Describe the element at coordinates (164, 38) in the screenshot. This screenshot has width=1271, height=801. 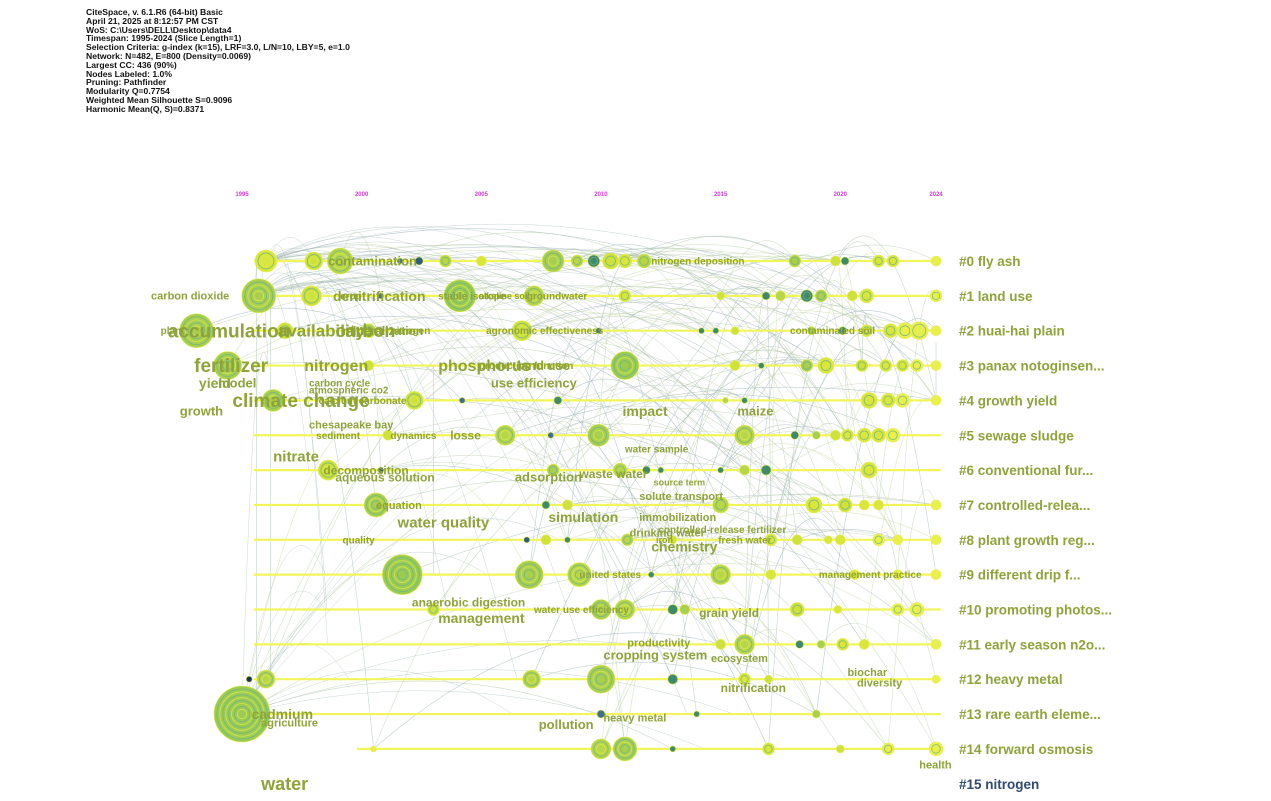
I see `info-line: Timespan: 1995-2024 (Slice Length=1)` at that location.